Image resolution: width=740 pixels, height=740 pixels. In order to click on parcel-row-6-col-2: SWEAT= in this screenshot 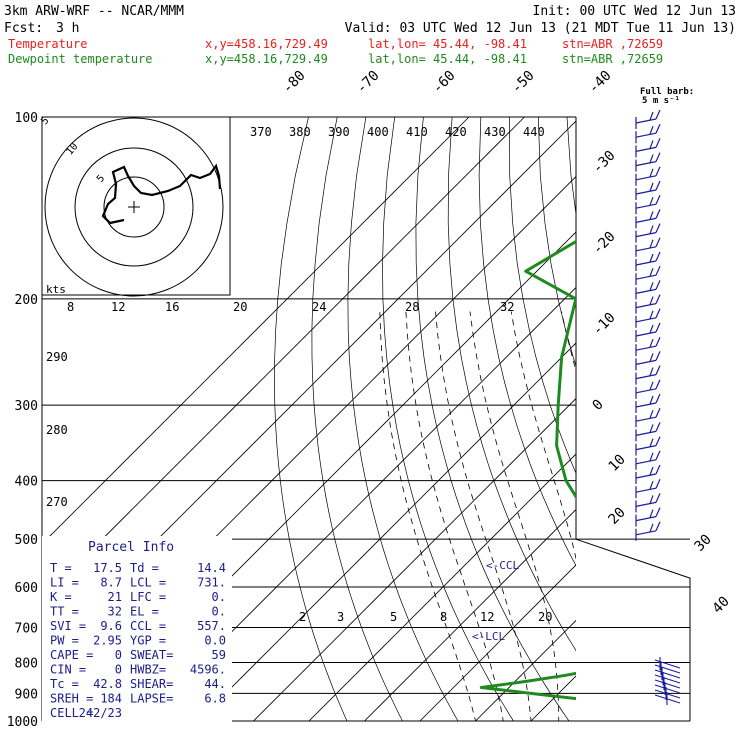, I will do `click(151, 655)`.